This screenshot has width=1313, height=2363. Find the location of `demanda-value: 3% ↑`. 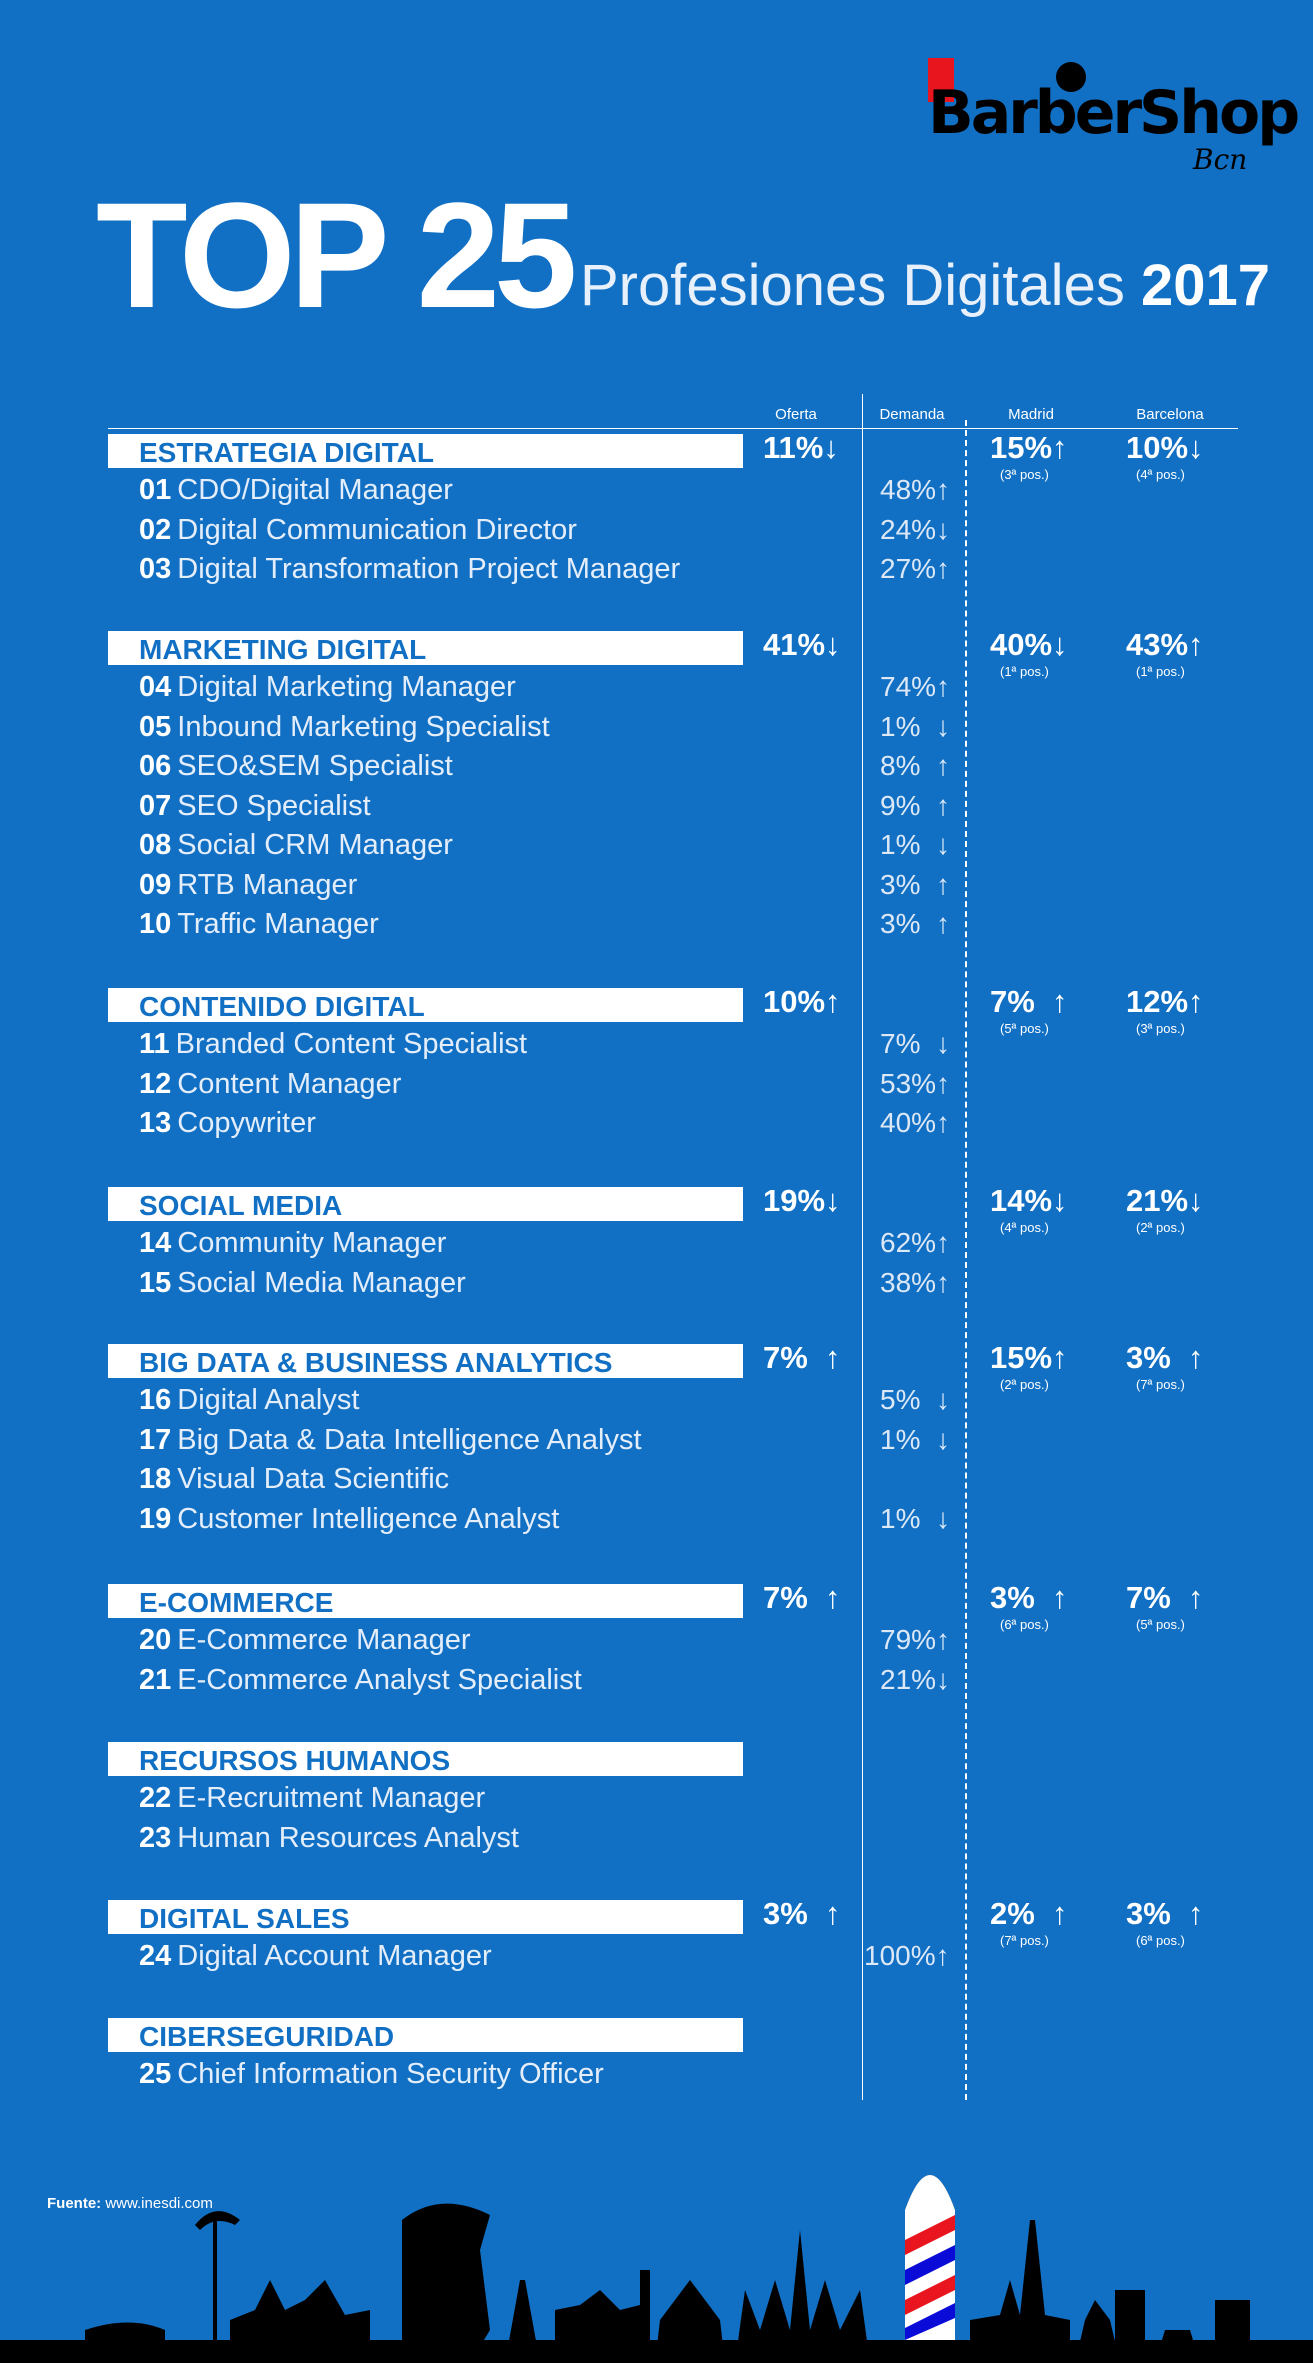

demanda-value: 3% ↑ is located at coordinates (915, 884).